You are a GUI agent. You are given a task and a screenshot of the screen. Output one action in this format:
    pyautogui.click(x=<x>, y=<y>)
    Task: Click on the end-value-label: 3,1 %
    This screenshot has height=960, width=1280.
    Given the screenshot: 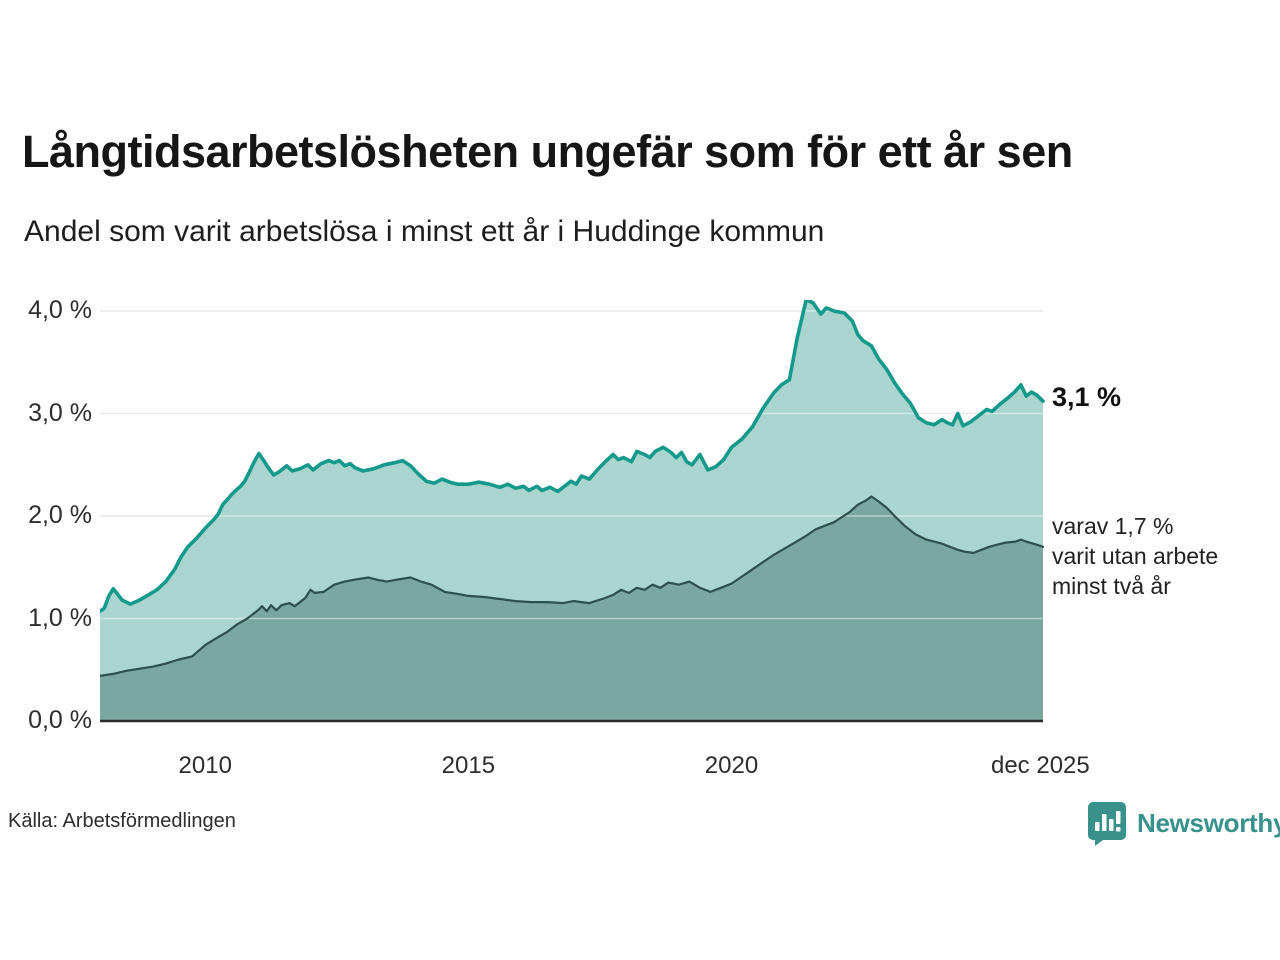 What is the action you would take?
    pyautogui.click(x=1087, y=397)
    